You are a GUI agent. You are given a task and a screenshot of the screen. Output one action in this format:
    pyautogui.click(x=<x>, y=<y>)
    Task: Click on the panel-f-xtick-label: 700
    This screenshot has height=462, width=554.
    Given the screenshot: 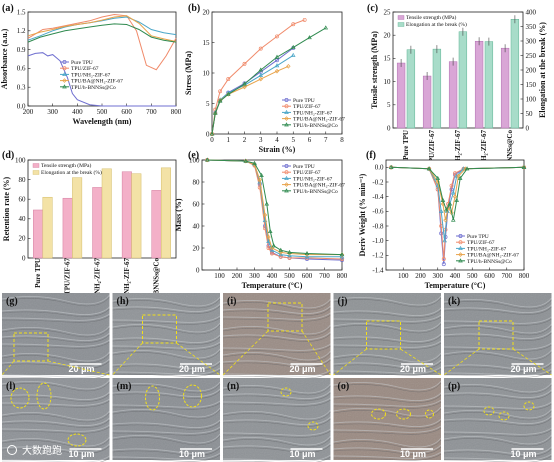 What is the action you would take?
    pyautogui.click(x=507, y=276)
    